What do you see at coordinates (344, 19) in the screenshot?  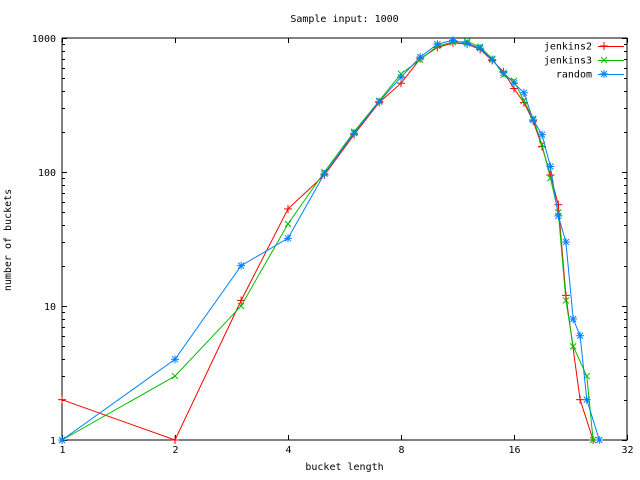 I see `chart-title: Sample input: 1000` at bounding box center [344, 19].